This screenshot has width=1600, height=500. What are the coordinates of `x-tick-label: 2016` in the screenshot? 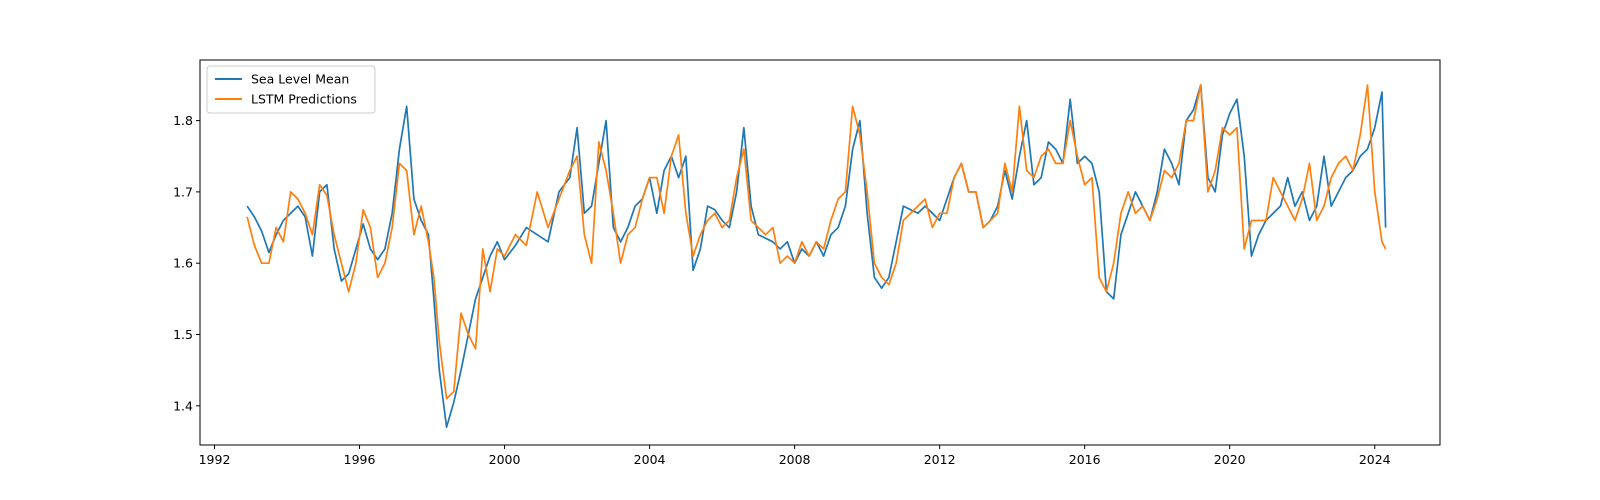 It's located at (1085, 459).